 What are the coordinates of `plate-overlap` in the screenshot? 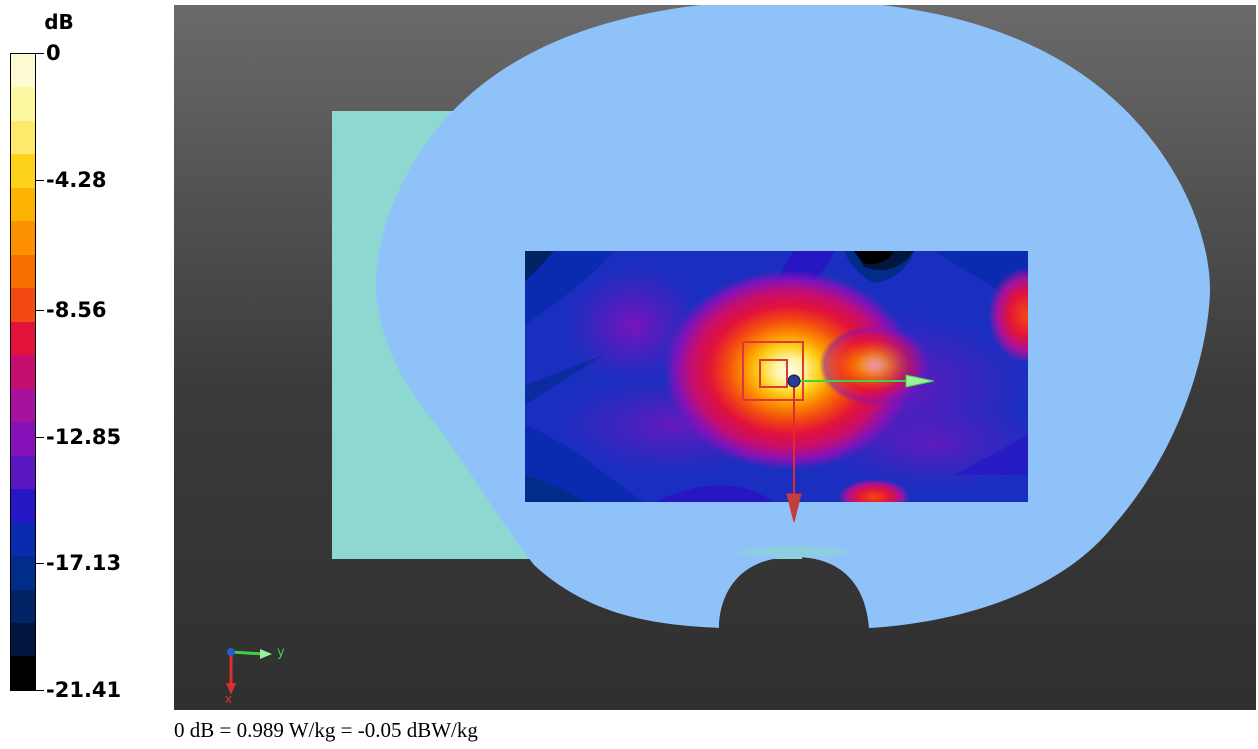 It's located at (794, 551).